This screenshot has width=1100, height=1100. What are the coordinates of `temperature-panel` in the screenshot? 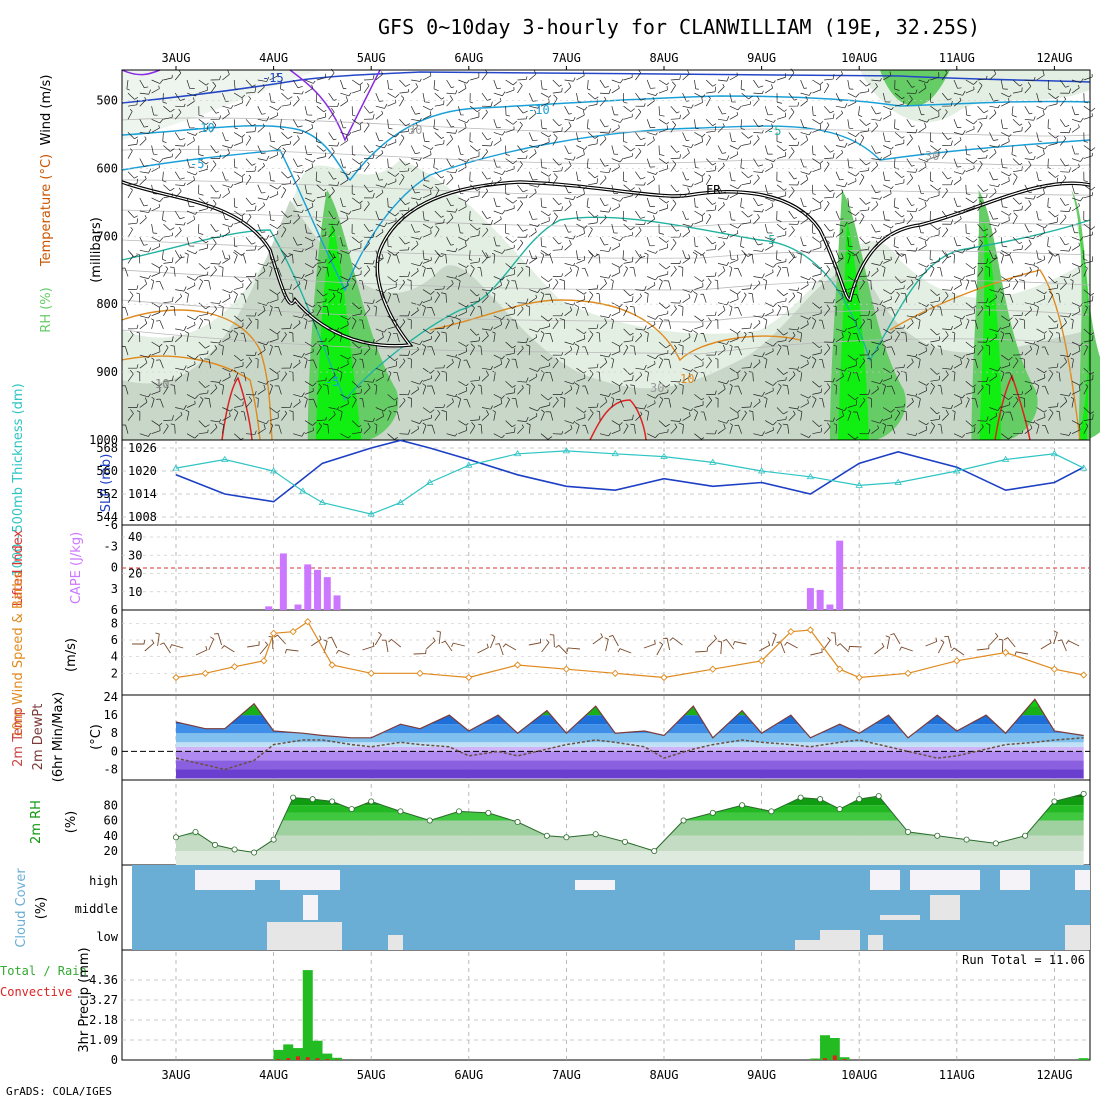 It's located at (606, 733).